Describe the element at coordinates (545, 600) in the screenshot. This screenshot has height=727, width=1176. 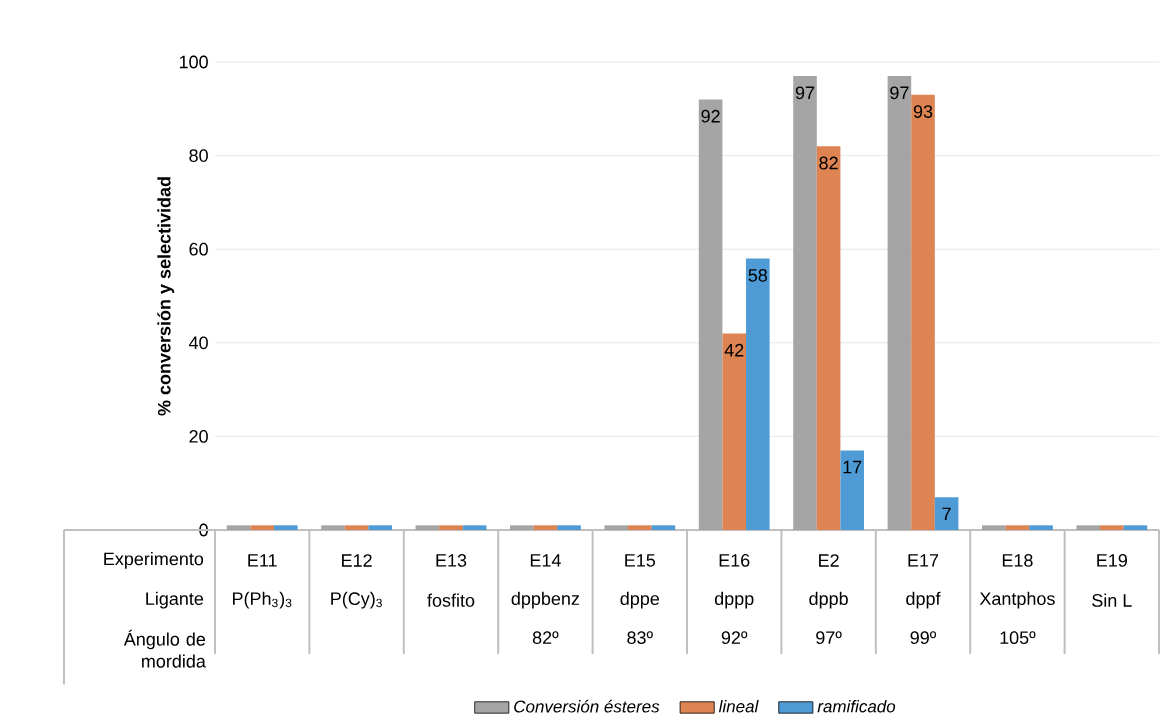
I see `text: dppbenz` at that location.